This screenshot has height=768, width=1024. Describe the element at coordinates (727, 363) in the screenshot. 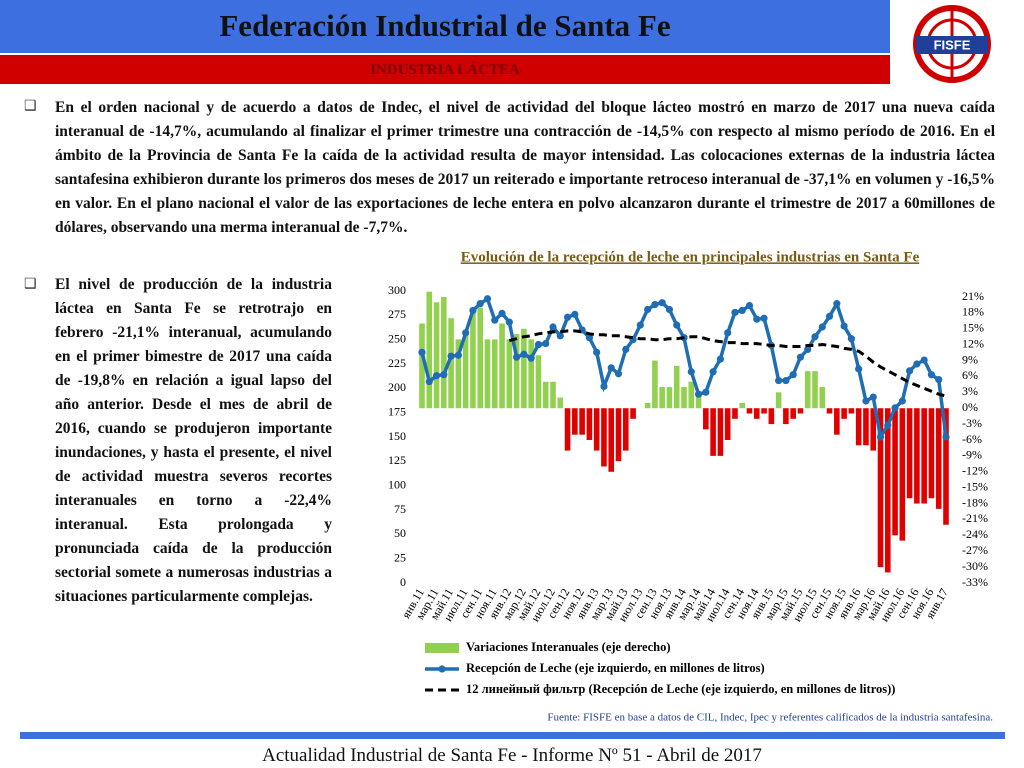

I see `trend-line` at that location.